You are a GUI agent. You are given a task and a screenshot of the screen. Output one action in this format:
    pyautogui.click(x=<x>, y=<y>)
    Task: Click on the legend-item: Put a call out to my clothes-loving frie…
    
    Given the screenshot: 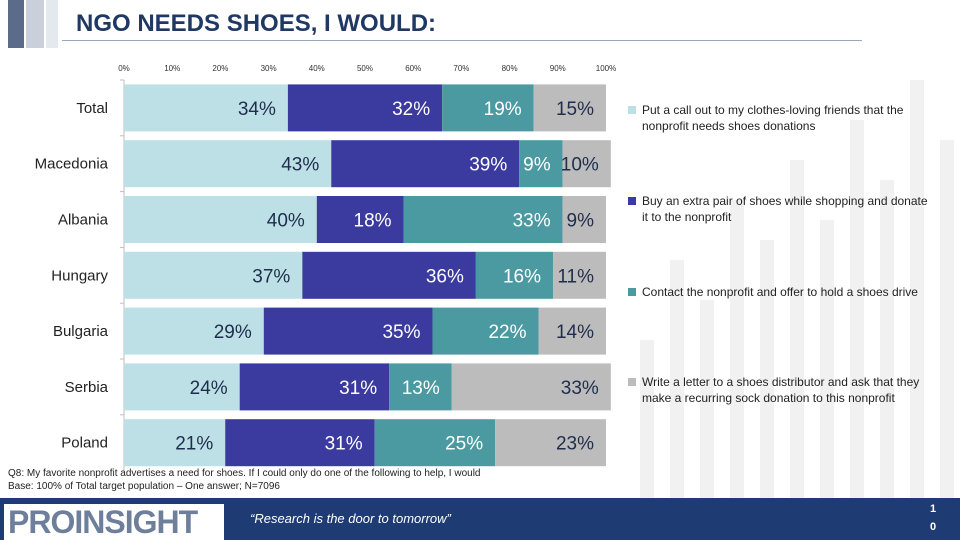 What is the action you would take?
    pyautogui.click(x=782, y=118)
    